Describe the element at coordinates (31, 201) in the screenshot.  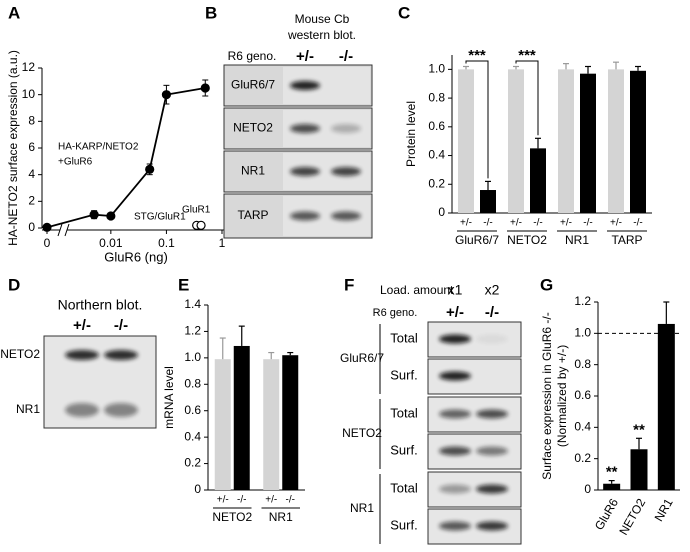
I see `y-tick-label: 2` at that location.